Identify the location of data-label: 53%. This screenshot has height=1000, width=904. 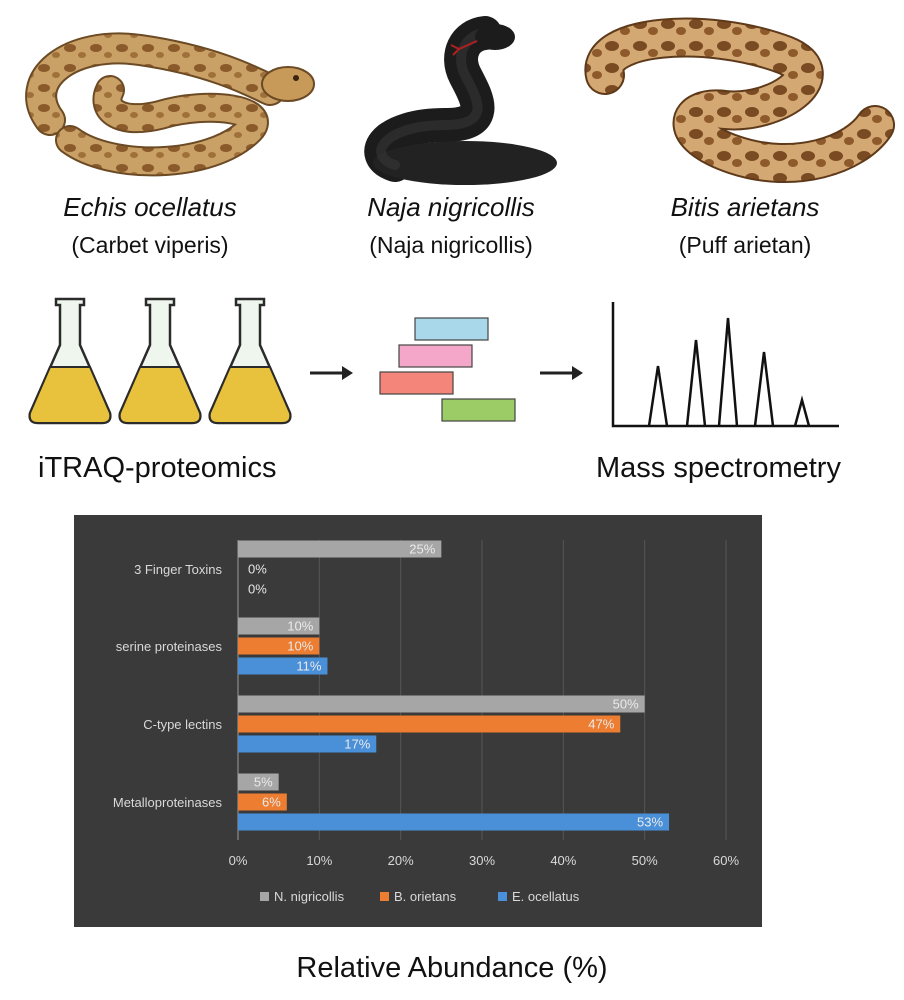
(650, 822).